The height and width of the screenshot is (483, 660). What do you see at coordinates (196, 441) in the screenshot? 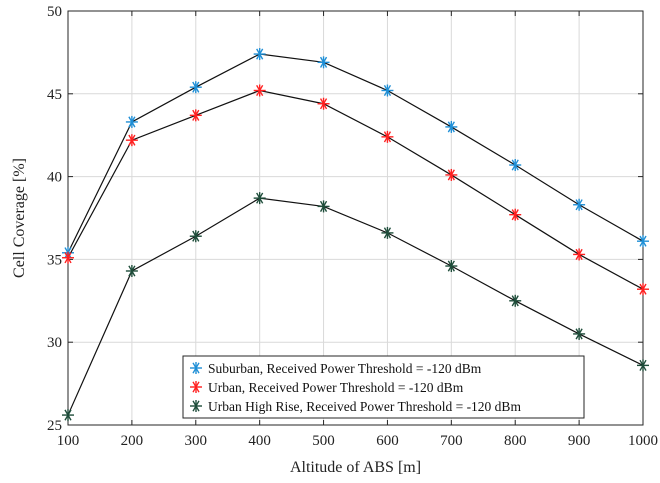
I see `x-tick-label: 300` at bounding box center [196, 441].